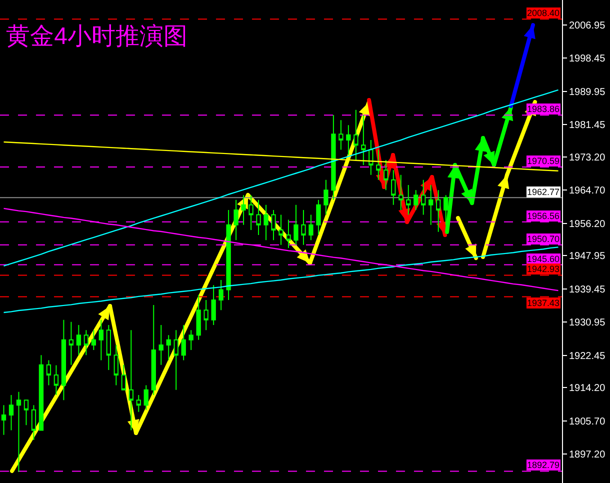 The width and height of the screenshot is (610, 483). I want to click on ref-line-label: 1970.59, so click(543, 161).